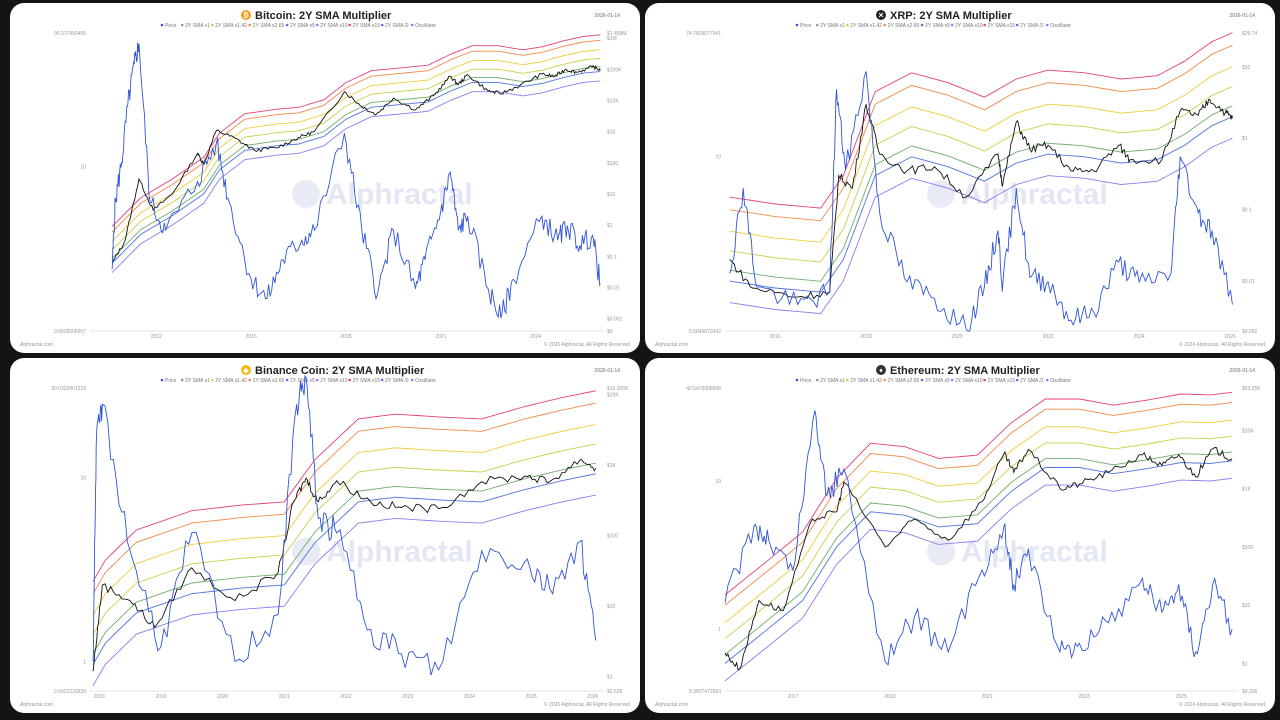 Image resolution: width=1280 pixels, height=720 pixels. I want to click on legend-item: Oscillator, so click(1060, 381).